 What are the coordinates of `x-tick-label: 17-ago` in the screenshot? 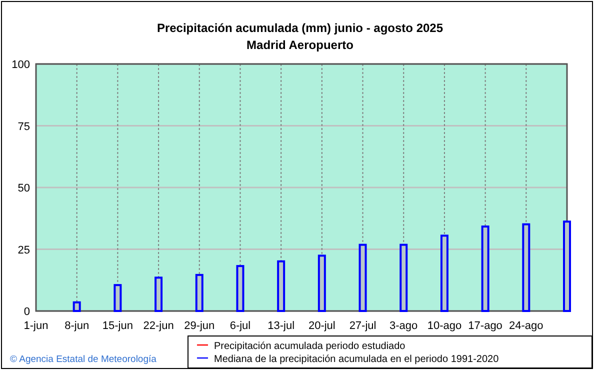 It's located at (485, 326).